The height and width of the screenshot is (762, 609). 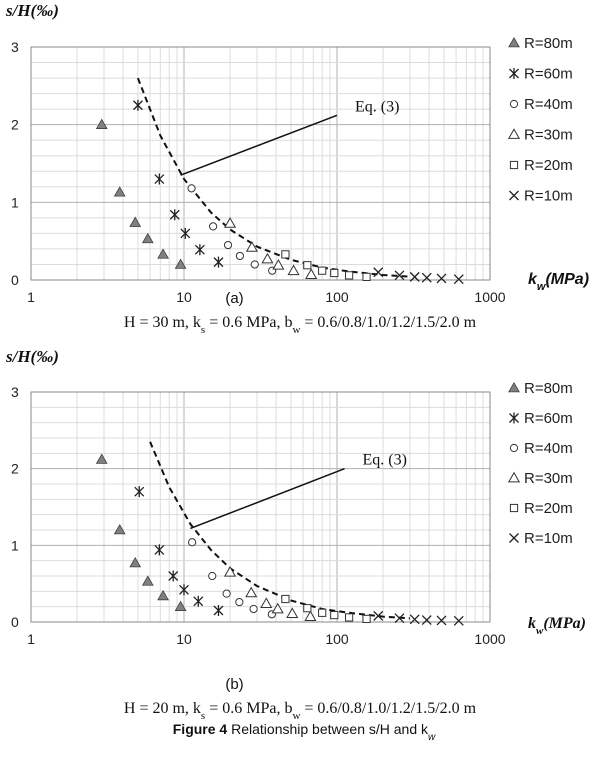 I want to click on y-axis-title: s/H(‰), so click(x=32, y=10).